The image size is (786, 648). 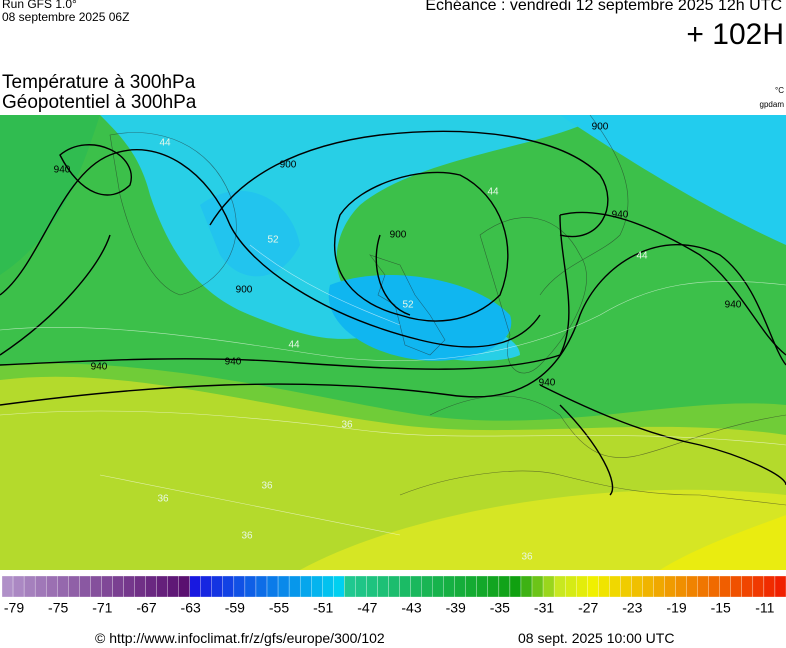 What do you see at coordinates (279, 608) in the screenshot?
I see `scale-label: -55` at bounding box center [279, 608].